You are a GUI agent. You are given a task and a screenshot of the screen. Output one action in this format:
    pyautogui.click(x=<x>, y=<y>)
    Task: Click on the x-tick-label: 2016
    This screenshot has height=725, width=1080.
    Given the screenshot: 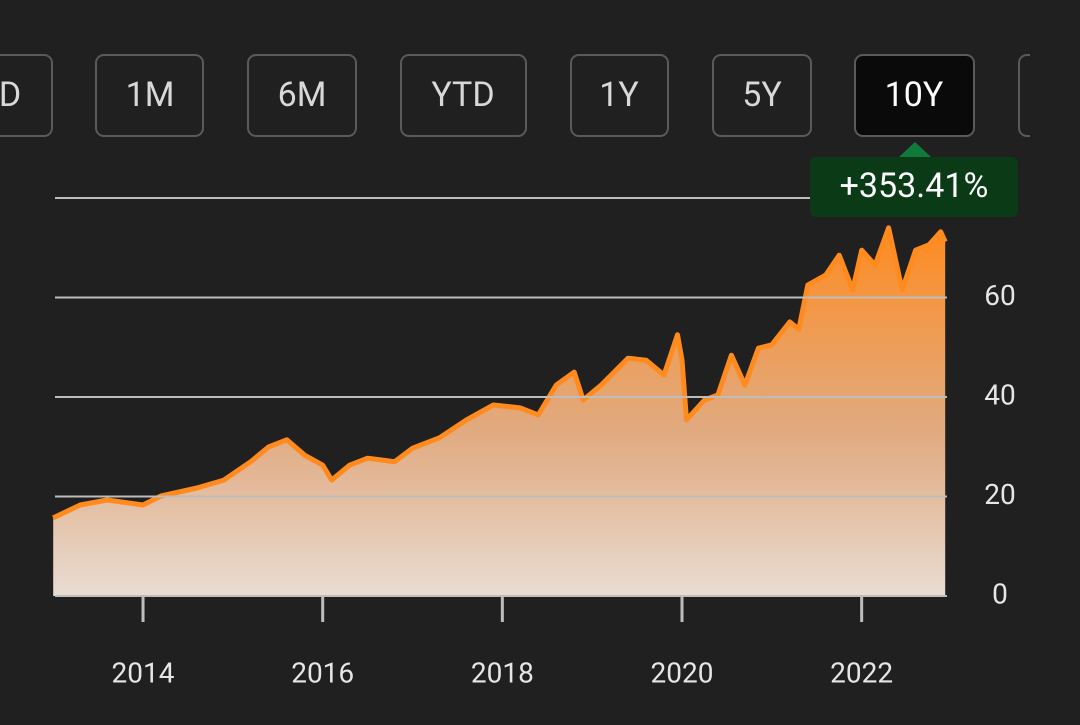 What is the action you would take?
    pyautogui.click(x=322, y=672)
    